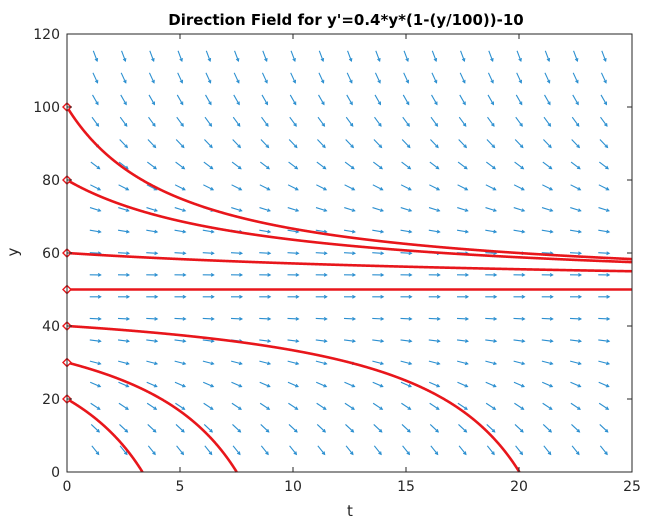 The image size is (645, 521). Describe the element at coordinates (55, 473) in the screenshot. I see `y-tick-label: 0` at that location.